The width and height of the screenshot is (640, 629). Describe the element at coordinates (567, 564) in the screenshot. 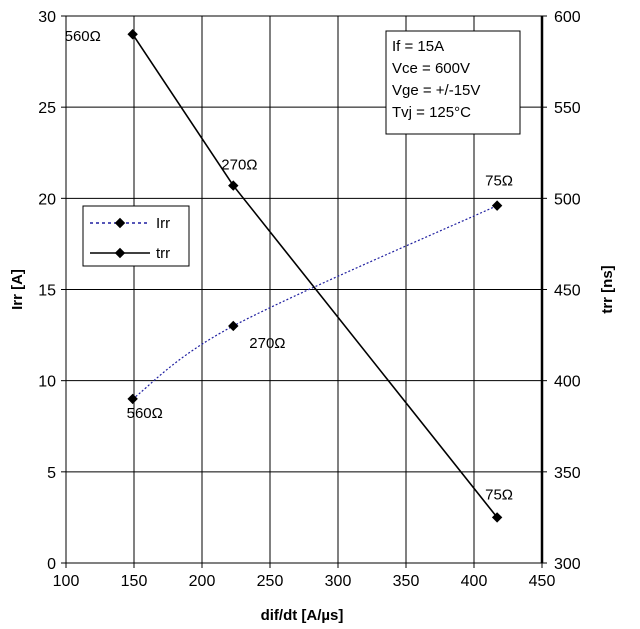

I see `y2-tick-label: 300` at that location.